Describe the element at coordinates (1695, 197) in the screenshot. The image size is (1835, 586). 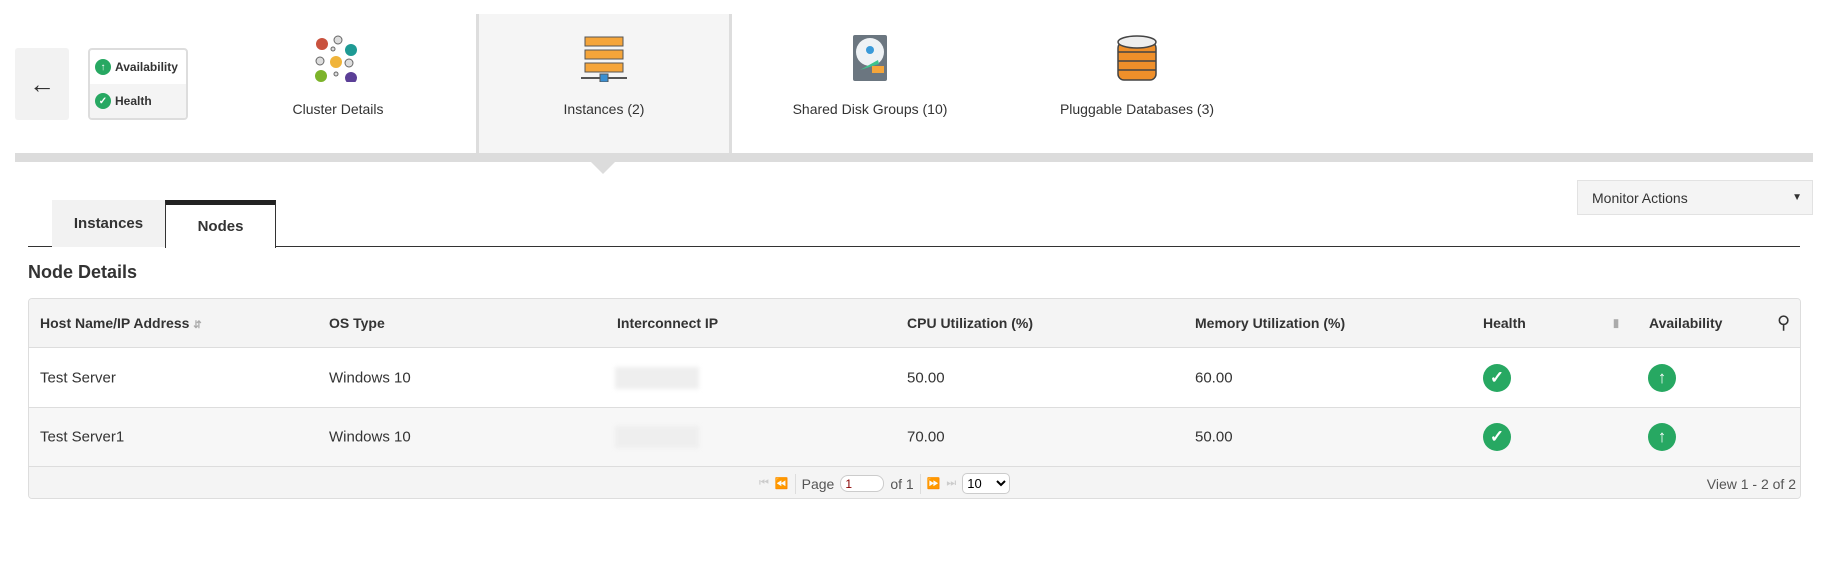
I see `monitor-actions-dropdown: Monitor Actions ▼` at that location.